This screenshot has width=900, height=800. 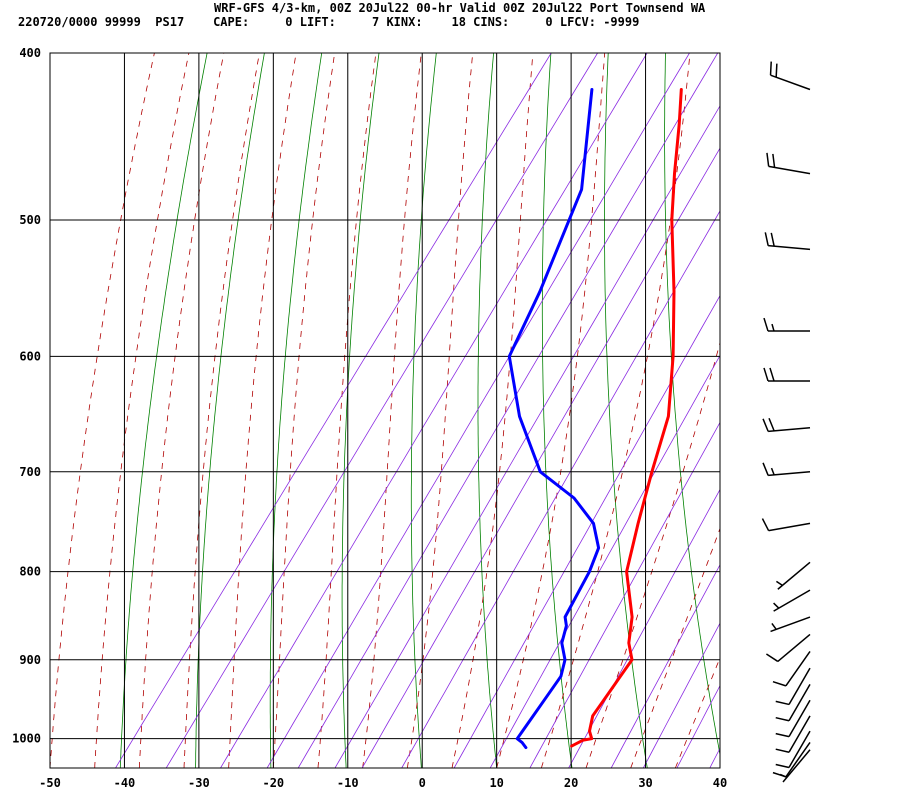 What do you see at coordinates (496, 783) in the screenshot?
I see `x-tick-label: 10` at bounding box center [496, 783].